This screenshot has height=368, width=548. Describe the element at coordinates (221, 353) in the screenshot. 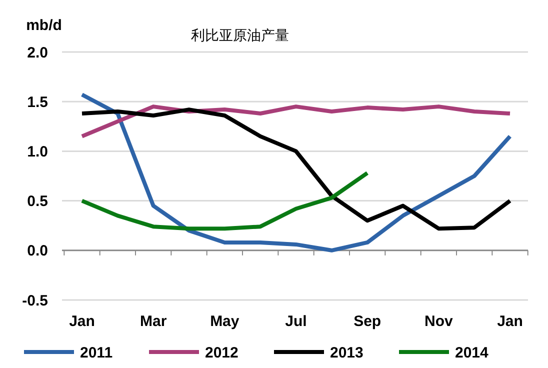

I see `legend-label: 2012` at that location.